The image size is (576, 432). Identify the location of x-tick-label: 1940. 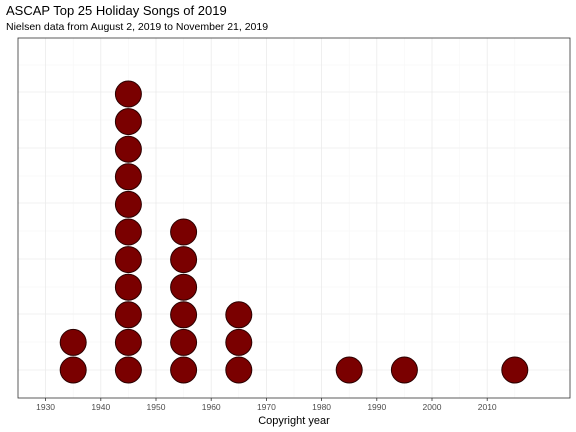
(100, 407).